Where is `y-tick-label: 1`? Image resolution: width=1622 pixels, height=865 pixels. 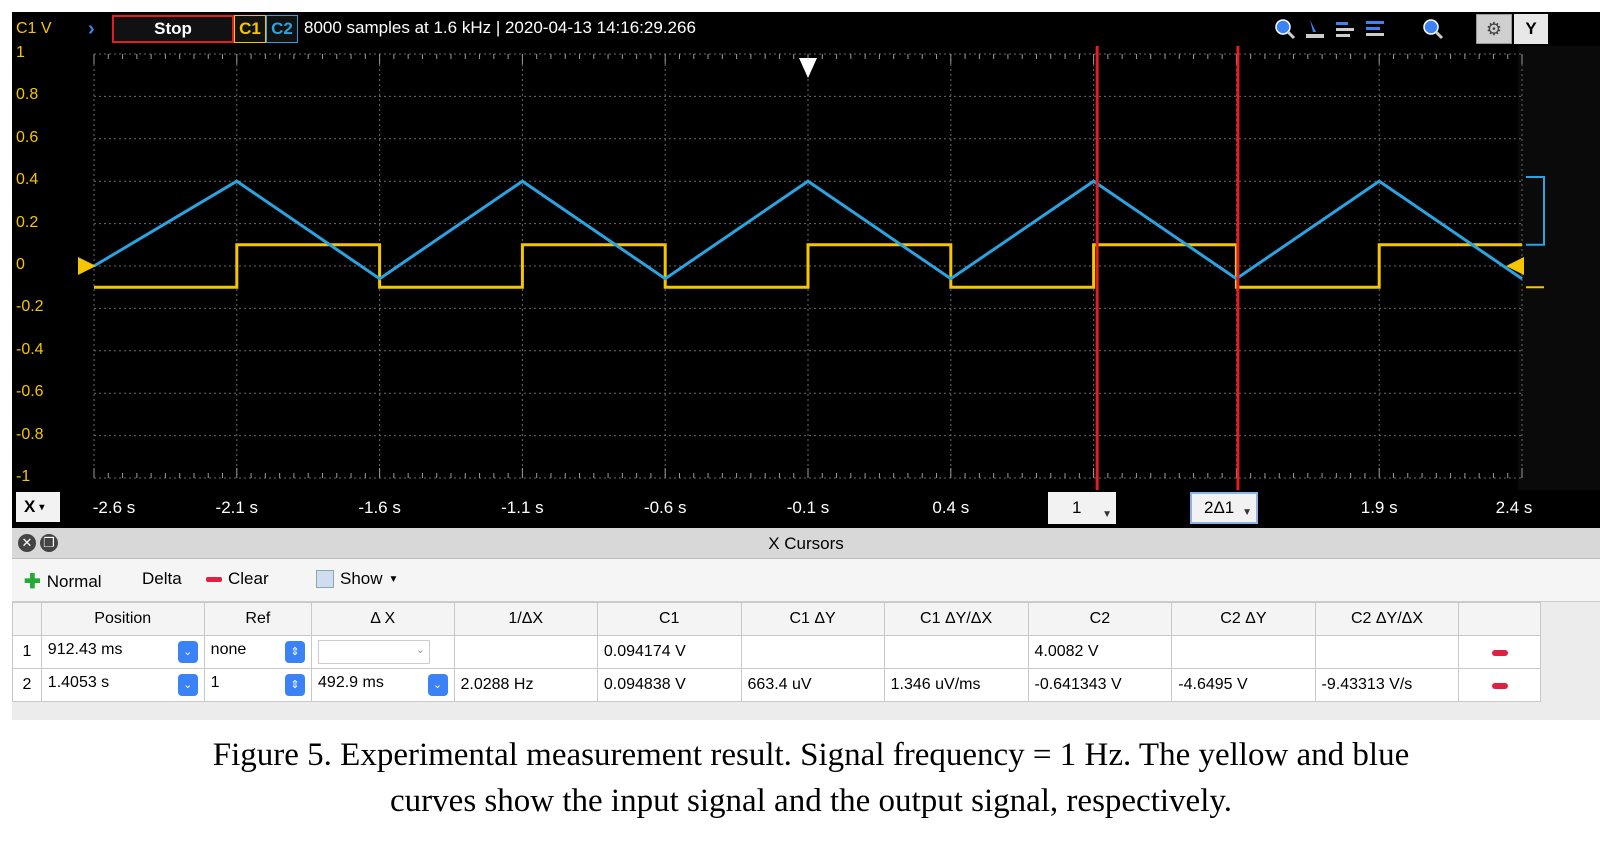 y-tick-label: 1 is located at coordinates (20, 52).